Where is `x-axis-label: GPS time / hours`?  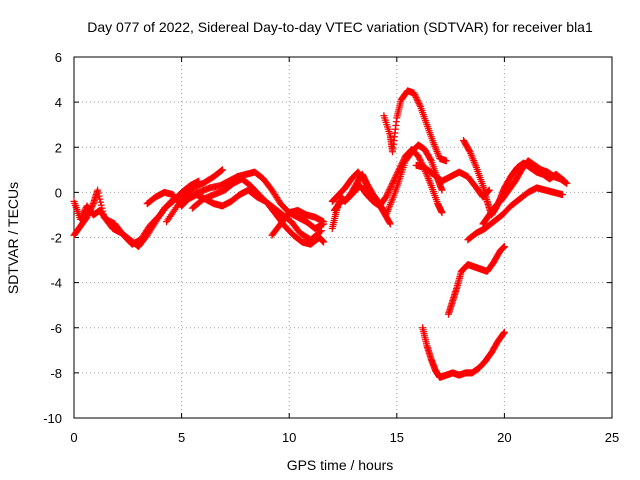
x-axis-label: GPS time / hours is located at coordinates (340, 465).